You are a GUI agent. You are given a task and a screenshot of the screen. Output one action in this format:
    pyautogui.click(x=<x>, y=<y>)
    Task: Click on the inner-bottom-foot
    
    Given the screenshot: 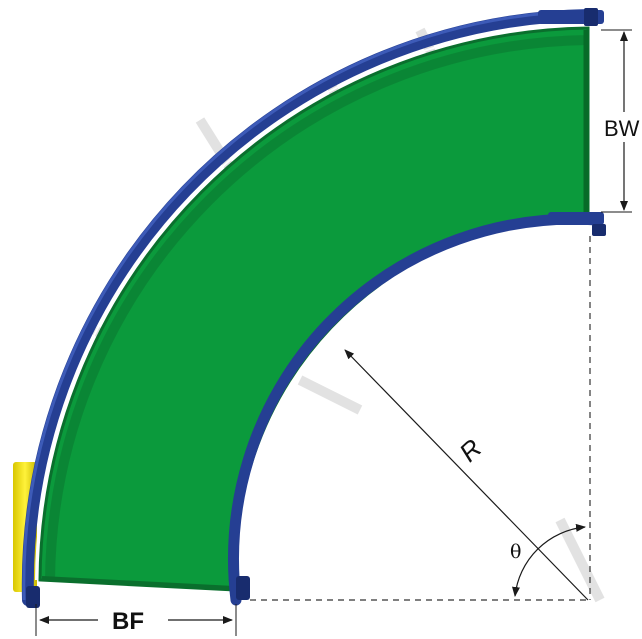 What is the action you would take?
    pyautogui.click(x=243, y=588)
    